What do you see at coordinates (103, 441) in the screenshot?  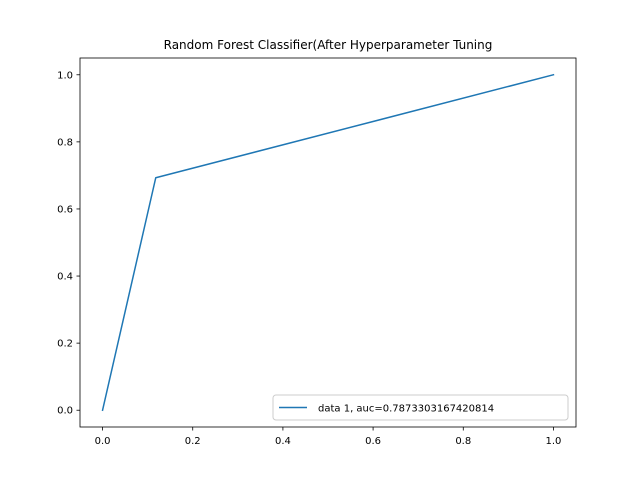 I see `x-tick-label: 0.0` at bounding box center [103, 441].